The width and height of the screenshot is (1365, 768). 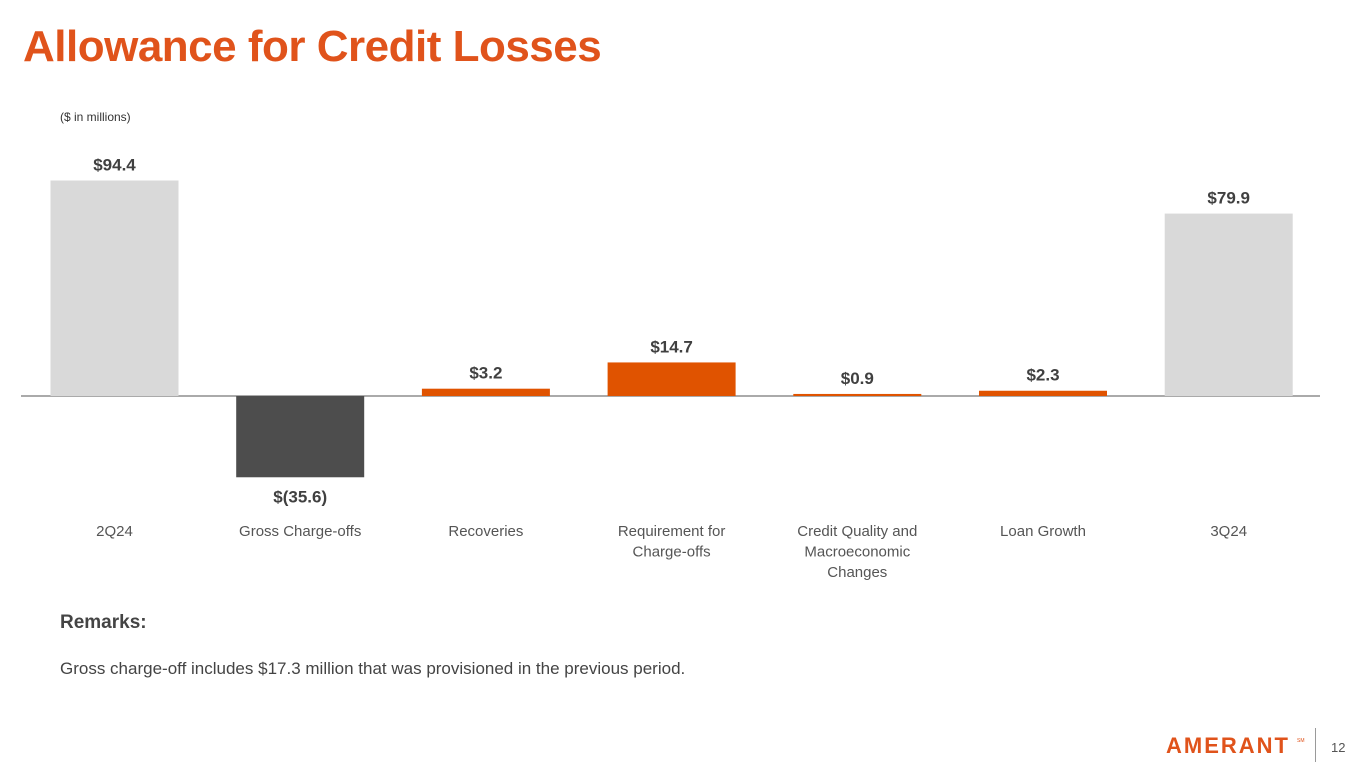 What do you see at coordinates (857, 572) in the screenshot?
I see `category-label-line: Changes` at bounding box center [857, 572].